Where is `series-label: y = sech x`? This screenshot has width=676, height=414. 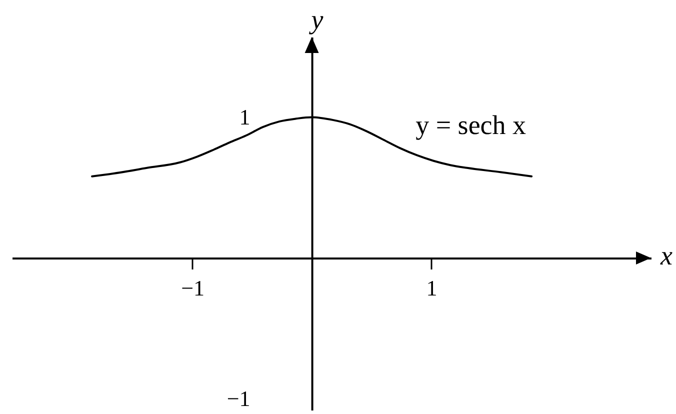 series-label: y = sech x is located at coordinates (471, 125).